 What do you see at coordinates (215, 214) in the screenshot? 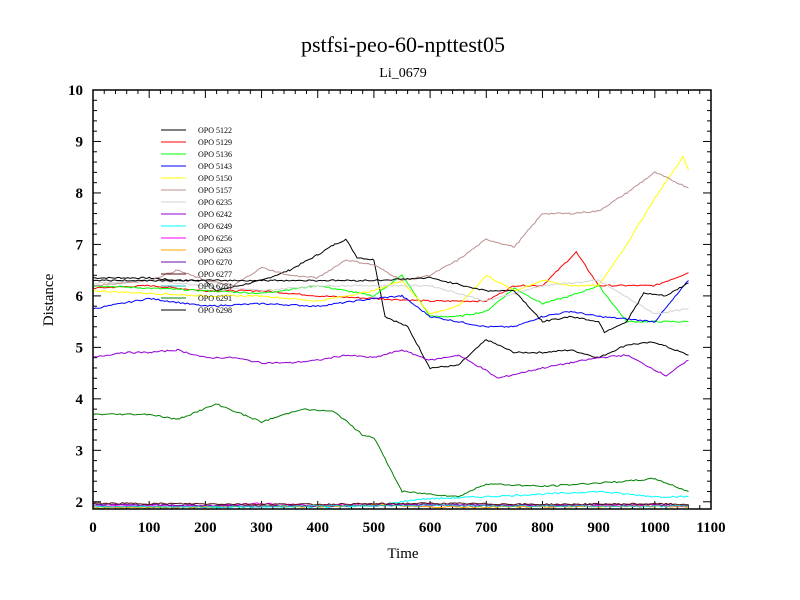
I see `legend-label: OPO 6242` at bounding box center [215, 214].